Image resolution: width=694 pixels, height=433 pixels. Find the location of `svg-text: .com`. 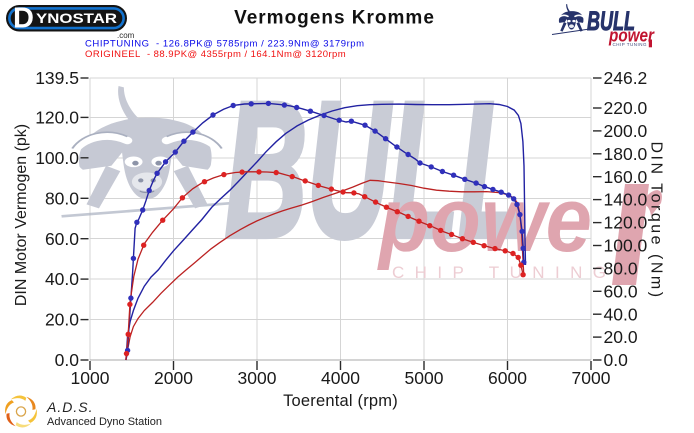

svg-text: .com is located at coordinates (126, 35).